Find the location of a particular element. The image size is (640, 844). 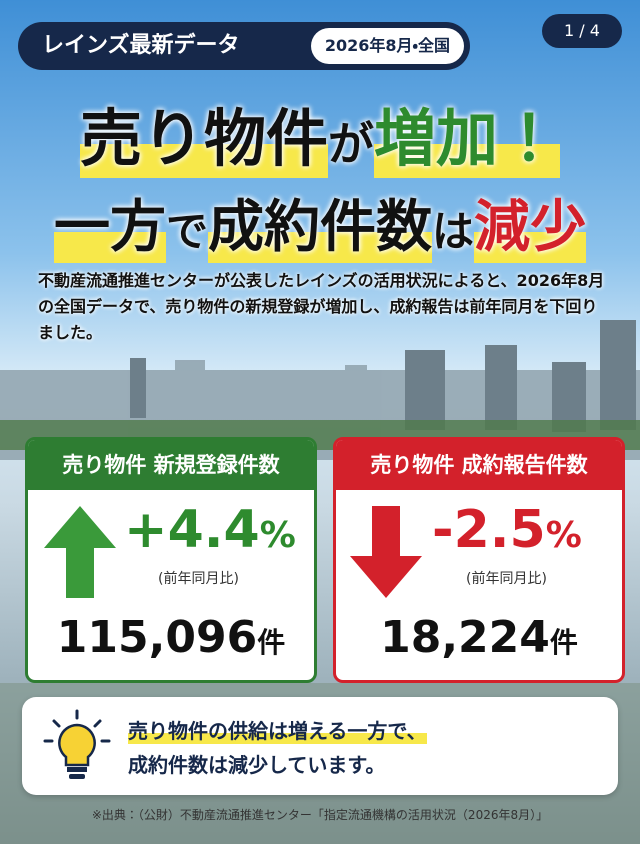

headline-text: が is located at coordinates (351, 144).